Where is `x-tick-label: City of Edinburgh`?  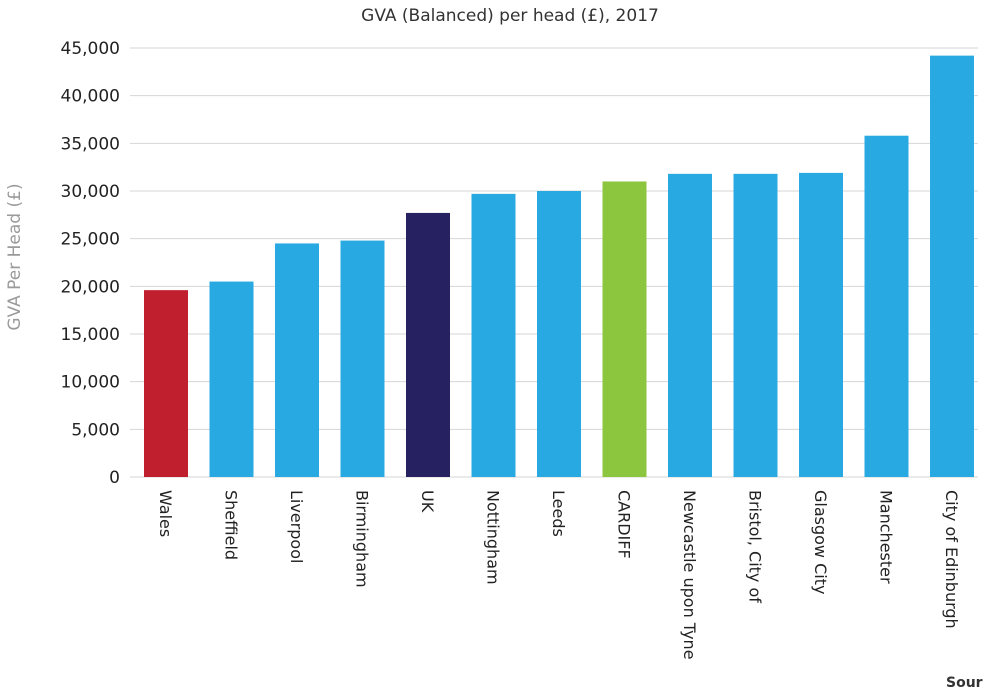
x-tick-label: City of Edinburgh is located at coordinates (951, 559).